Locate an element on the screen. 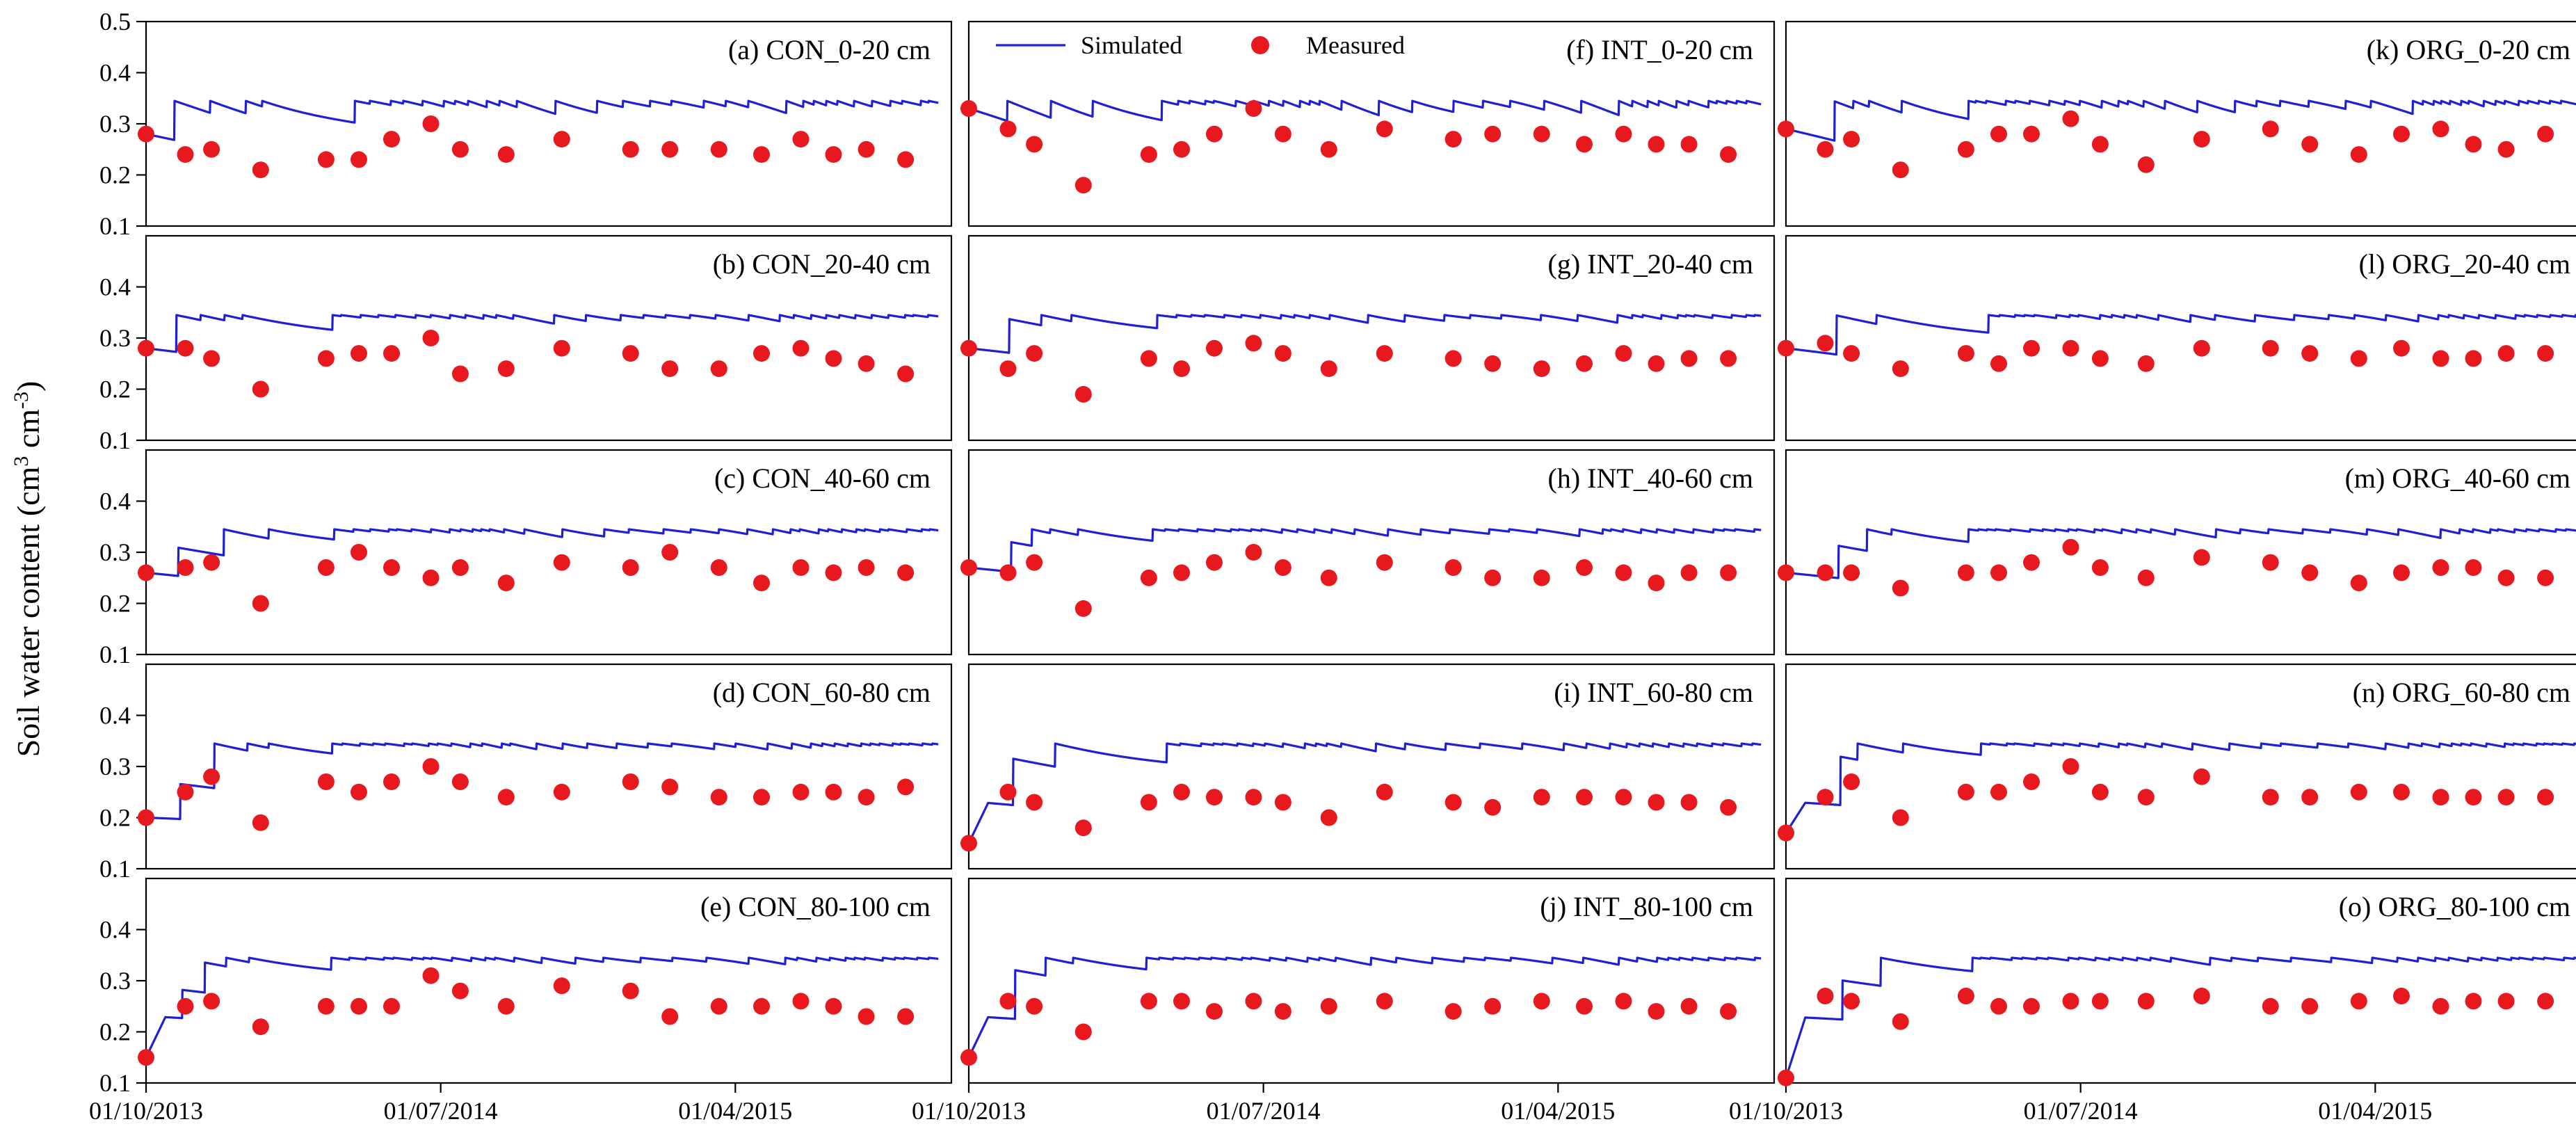 This screenshot has width=2576, height=1140. panel-i: (i) INT_60-80 cm is located at coordinates (1368, 766).